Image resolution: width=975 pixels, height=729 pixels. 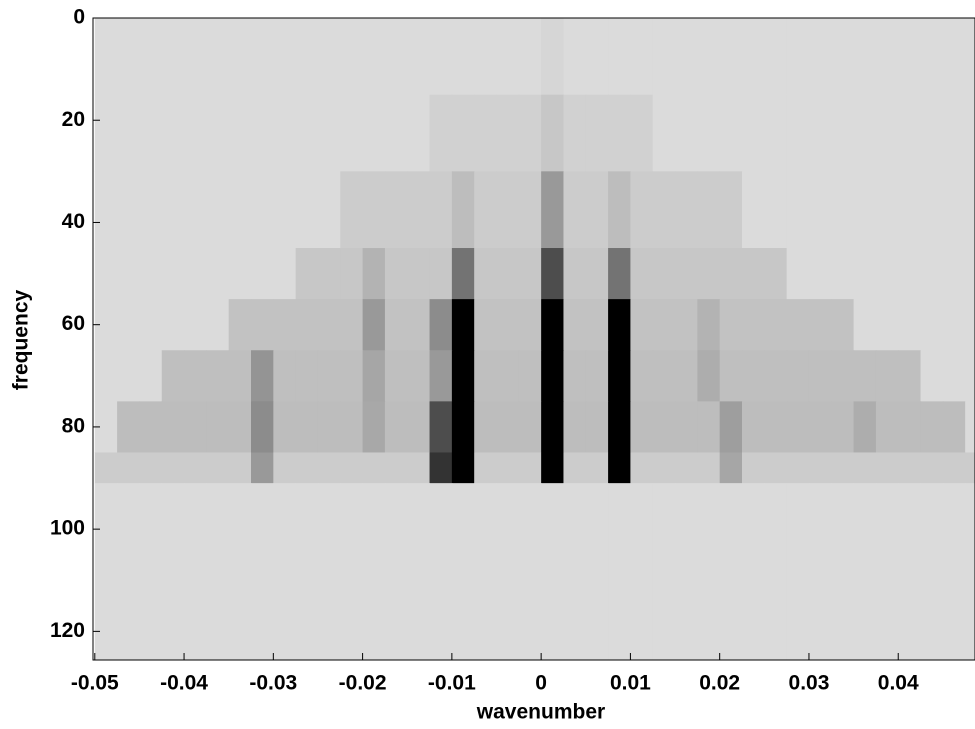 What do you see at coordinates (184, 683) in the screenshot?
I see `x-tick-label: -0.04` at bounding box center [184, 683].